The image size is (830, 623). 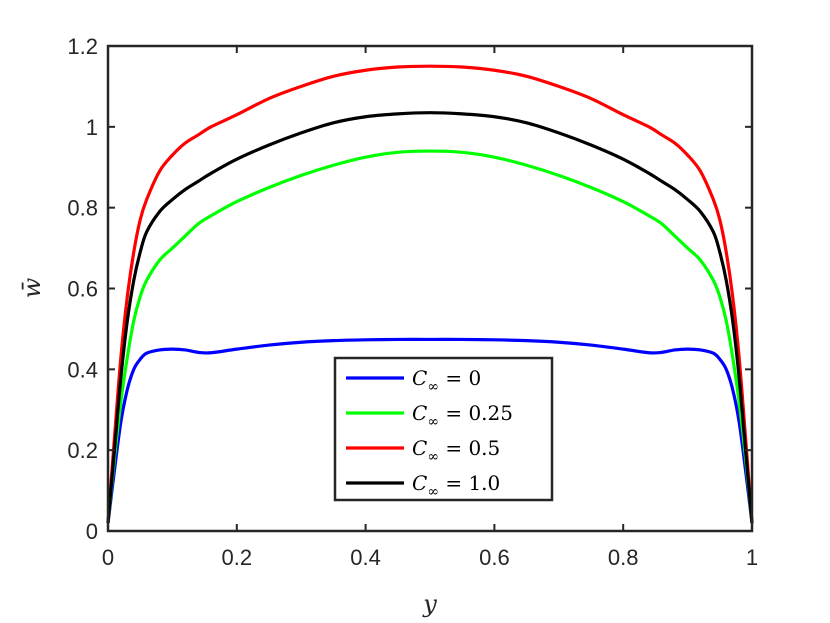 What do you see at coordinates (462, 415) in the screenshot?
I see `legend-label: C∞ = 0.25` at bounding box center [462, 415].